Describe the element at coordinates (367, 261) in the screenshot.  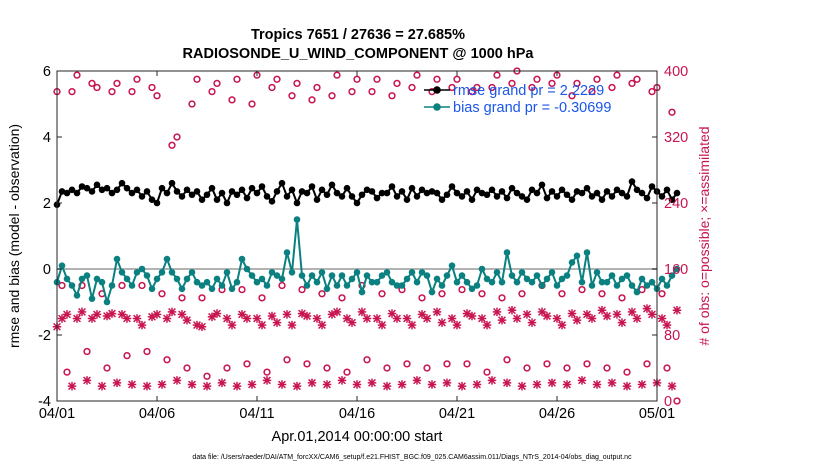
I see `bias-series-layer` at that location.